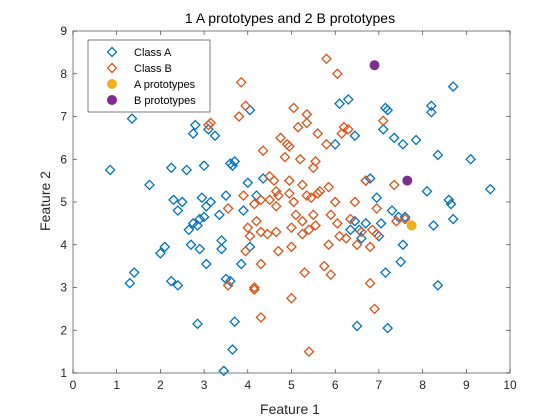 Image resolution: width=560 pixels, height=420 pixels. What do you see at coordinates (204, 385) in the screenshot?
I see `x-tick-label: 3` at bounding box center [204, 385].